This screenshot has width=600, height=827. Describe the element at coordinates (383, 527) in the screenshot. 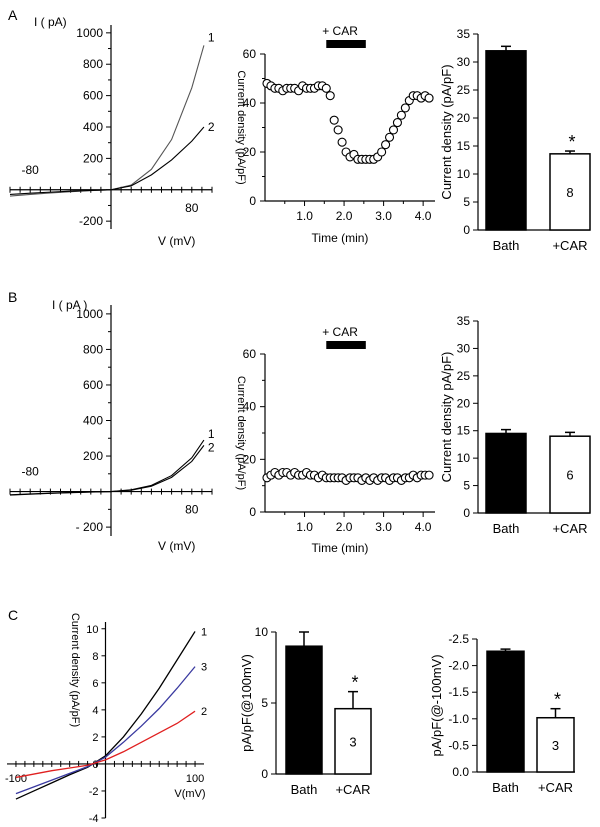

I see `B_time-x-tick-label: 3.0` at that location.